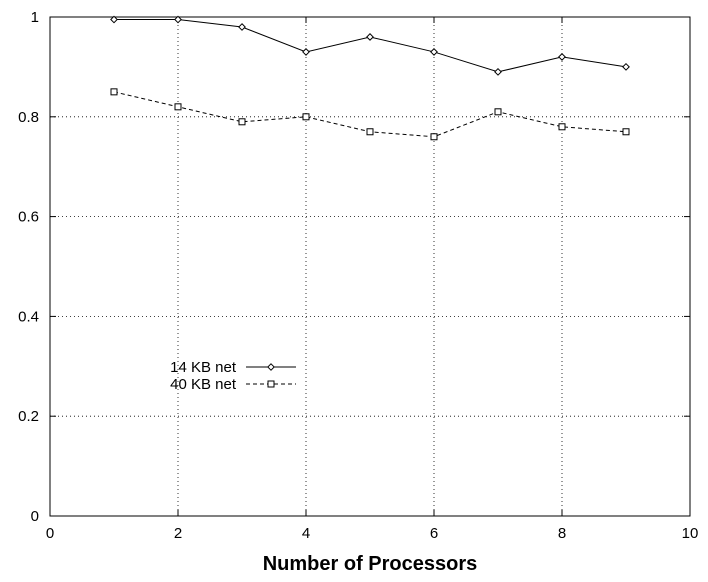 This screenshot has width=708, height=582. I want to click on x-tick-label: 8, so click(562, 533).